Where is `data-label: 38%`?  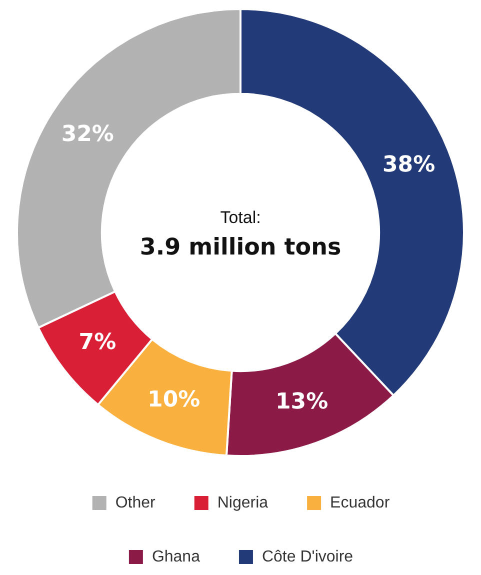
data-label: 38% is located at coordinates (409, 165).